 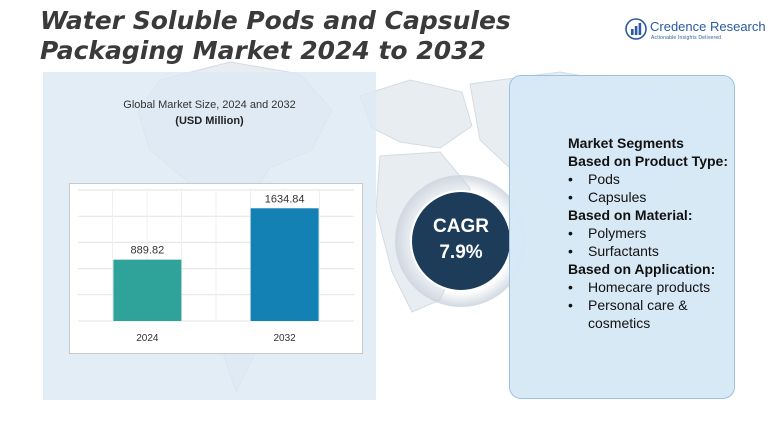 What do you see at coordinates (147, 290) in the screenshot?
I see `bar-2024` at bounding box center [147, 290].